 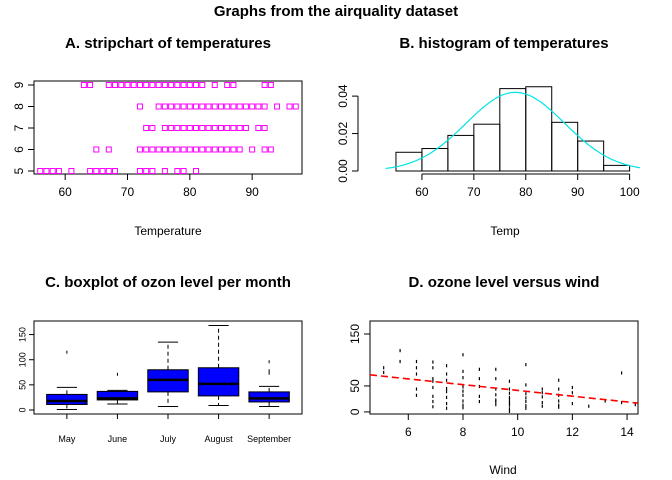 What do you see at coordinates (408, 432) in the screenshot?
I see `wind-scatter-x-tick-label: 6` at bounding box center [408, 432].